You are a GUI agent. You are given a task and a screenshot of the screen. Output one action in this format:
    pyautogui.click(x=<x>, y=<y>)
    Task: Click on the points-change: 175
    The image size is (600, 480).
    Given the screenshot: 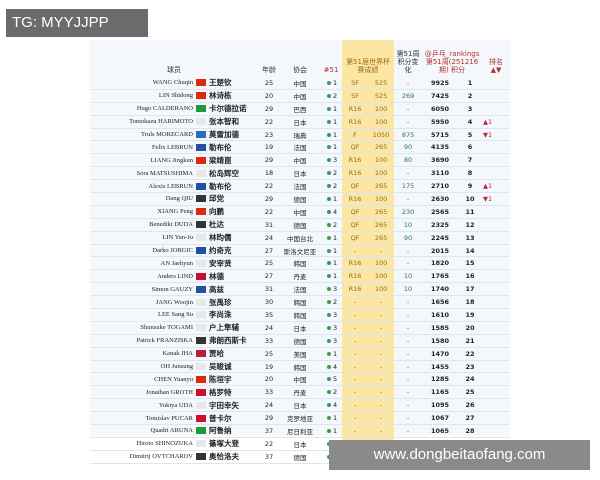 What is the action you would take?
    pyautogui.click(x=408, y=186)
    